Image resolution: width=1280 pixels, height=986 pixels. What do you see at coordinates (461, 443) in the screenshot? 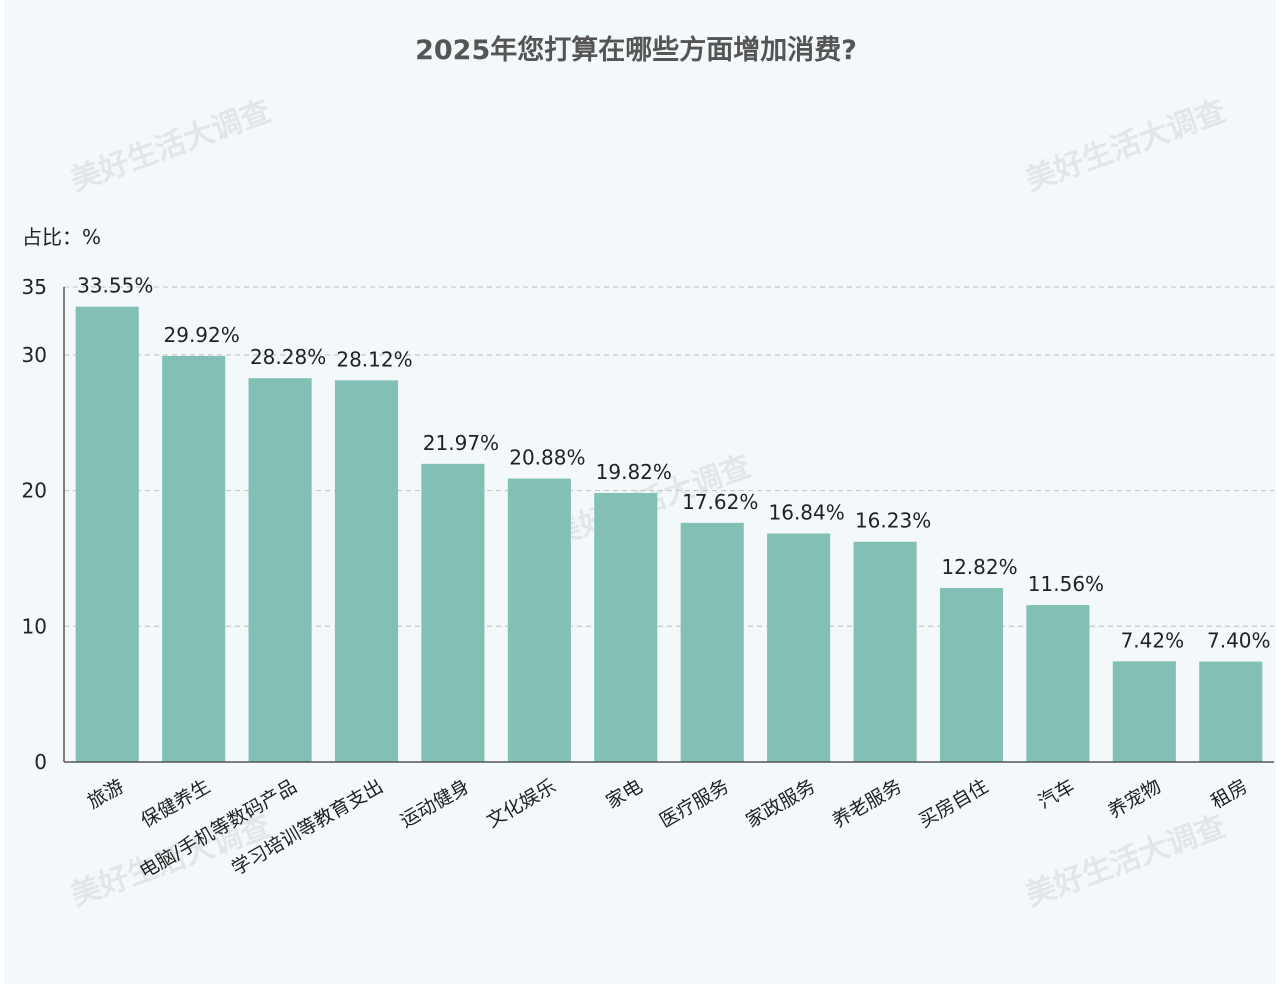
I see `data-label: 21.97%` at bounding box center [461, 443].